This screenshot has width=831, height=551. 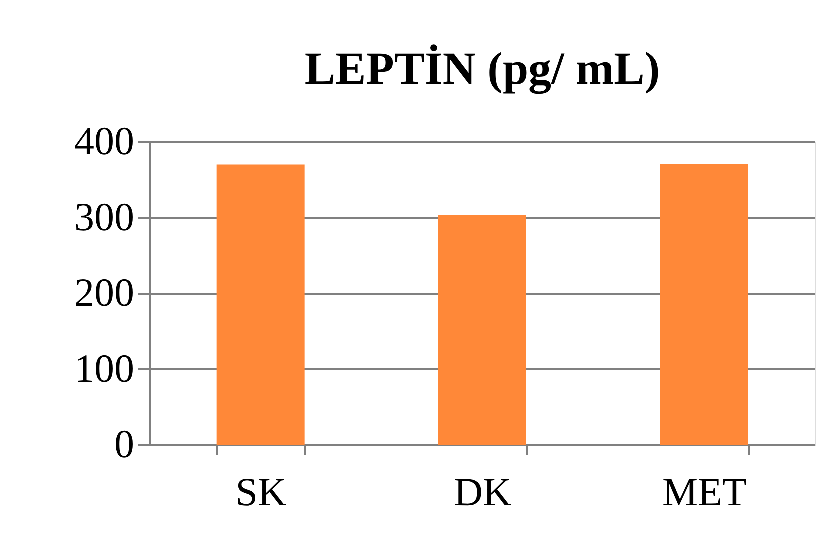 What do you see at coordinates (104, 368) in the screenshot?
I see `y-tick-label: 100` at bounding box center [104, 368].